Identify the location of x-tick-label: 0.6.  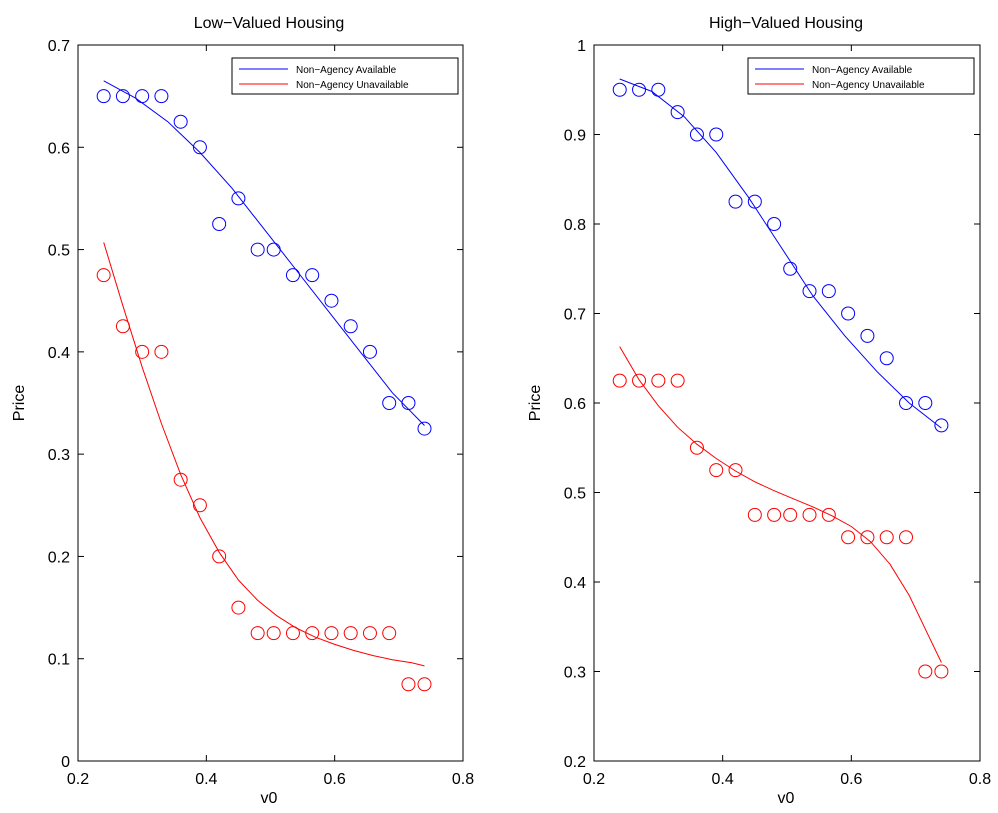
(335, 779).